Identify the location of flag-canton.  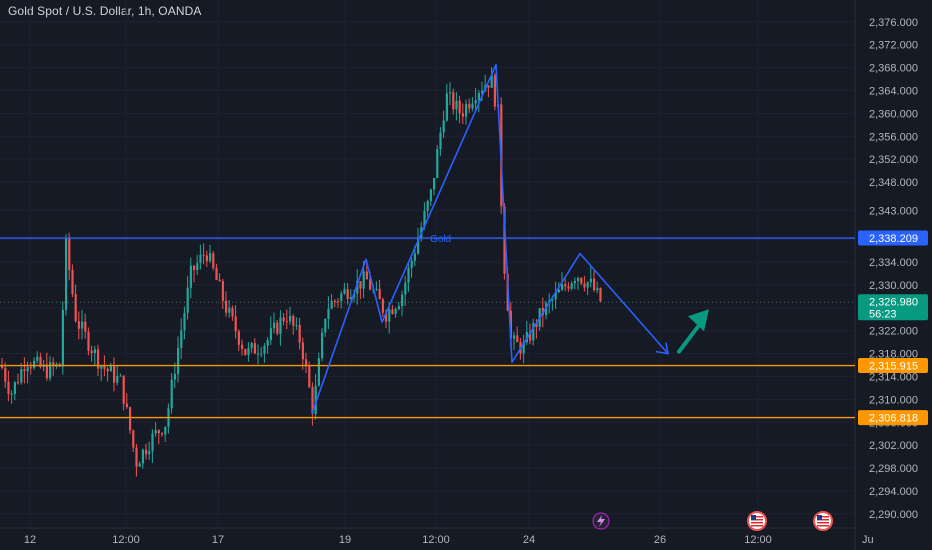
(819, 517).